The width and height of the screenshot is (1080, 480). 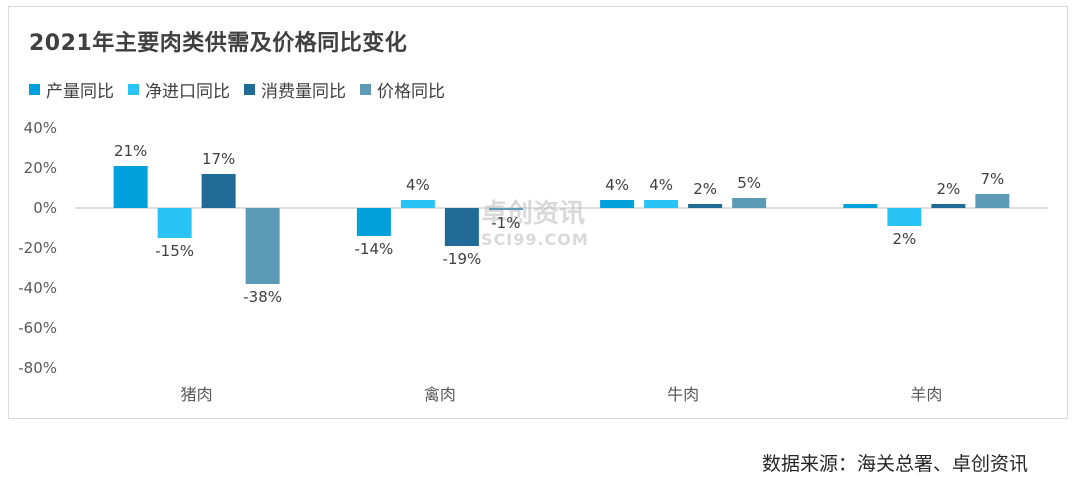 I want to click on y-tick-label: 40%, so click(x=40, y=128).